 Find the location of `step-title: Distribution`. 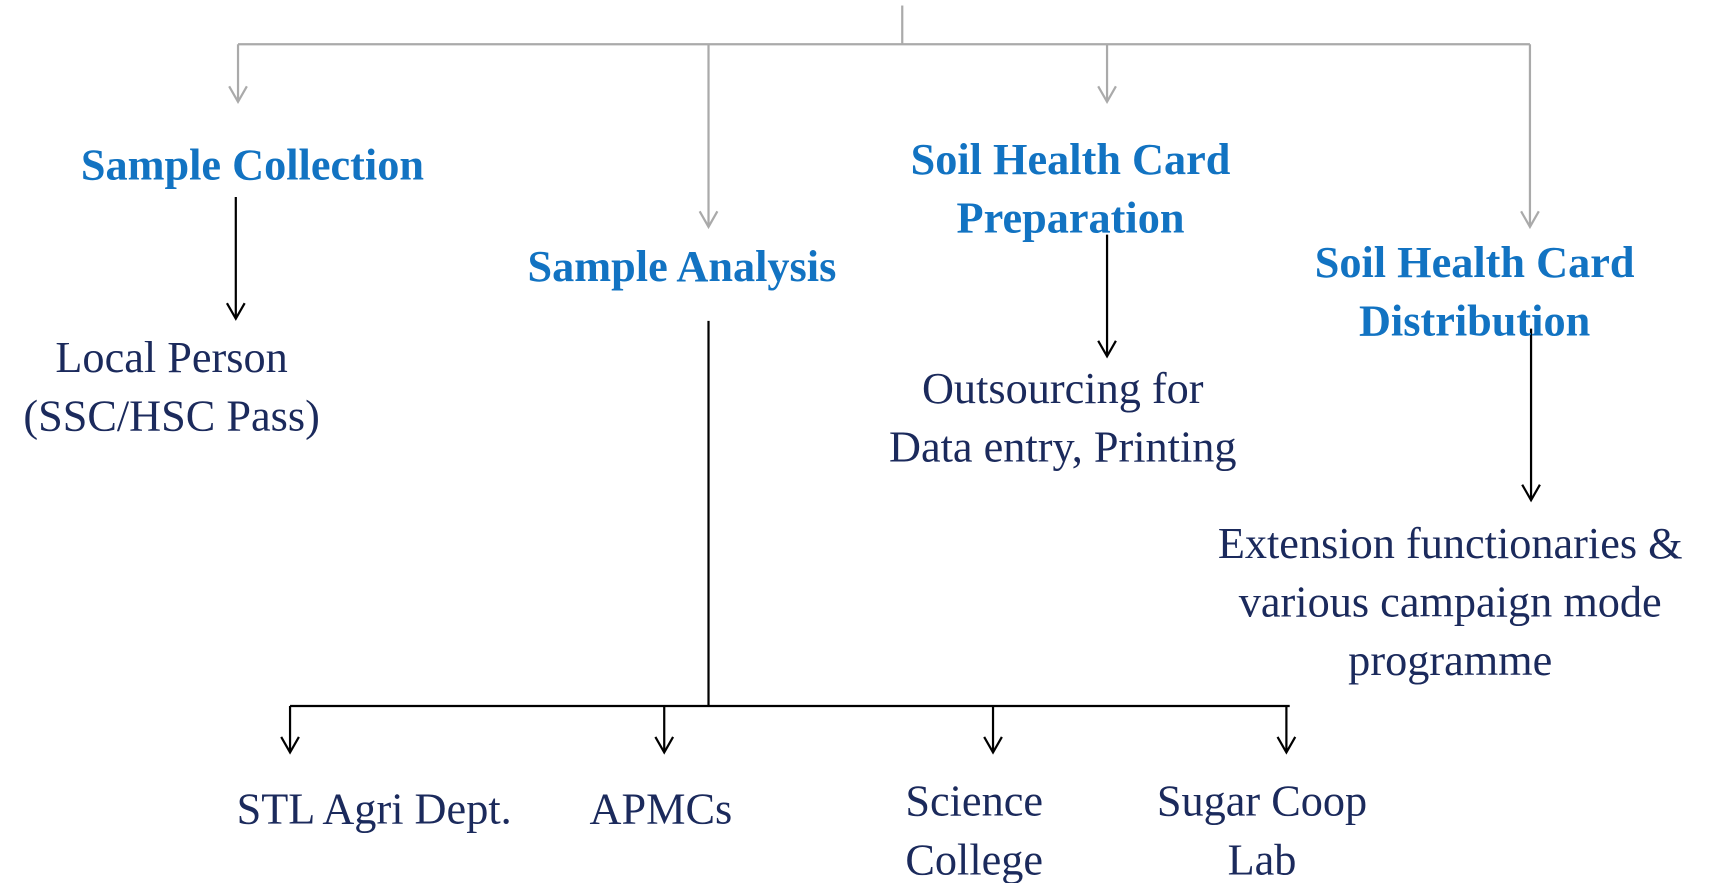

step-title: Distribution is located at coordinates (1474, 320).